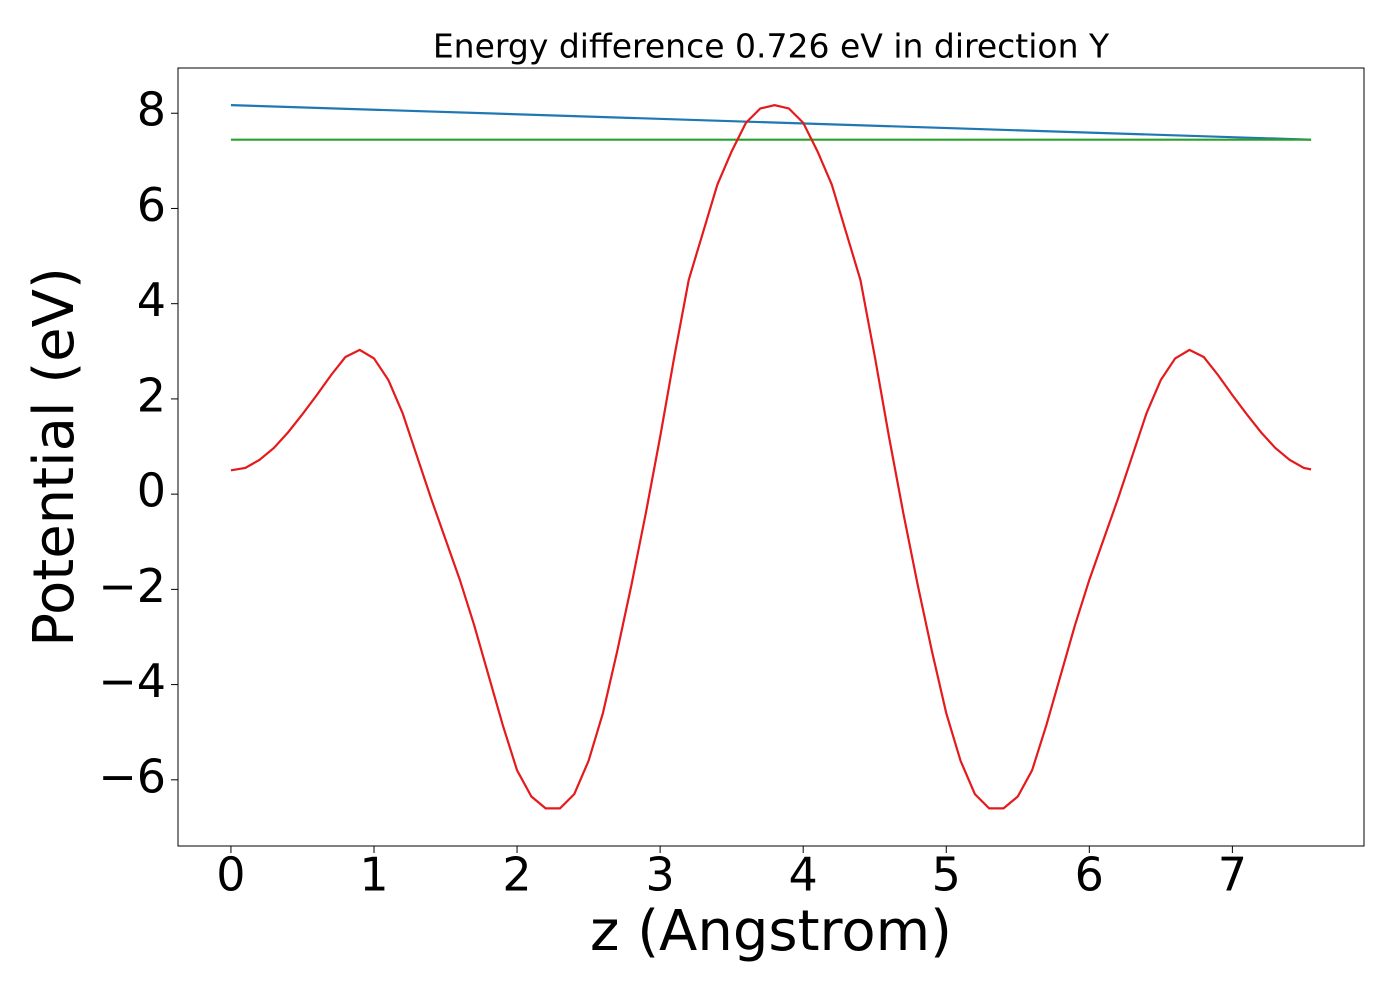  What do you see at coordinates (132, 776) in the screenshot?
I see `y-tick-label: −6` at bounding box center [132, 776].